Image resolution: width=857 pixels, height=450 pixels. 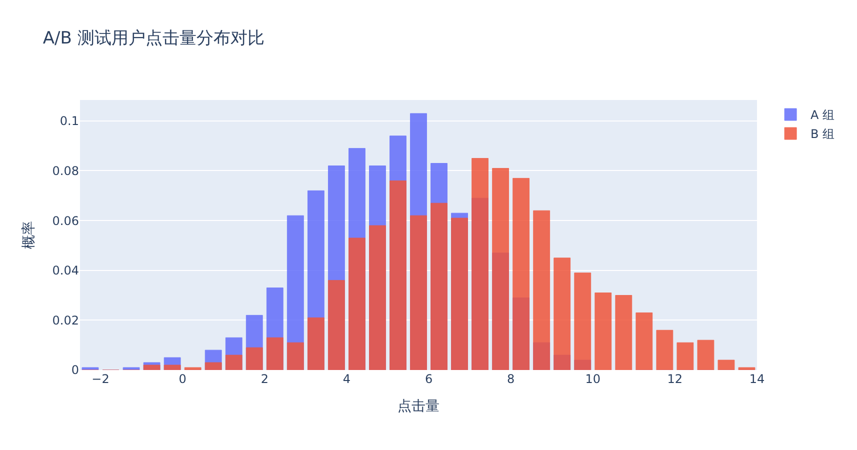 What do you see at coordinates (65, 320) in the screenshot?
I see `y-tick-label: 0.02` at bounding box center [65, 320].